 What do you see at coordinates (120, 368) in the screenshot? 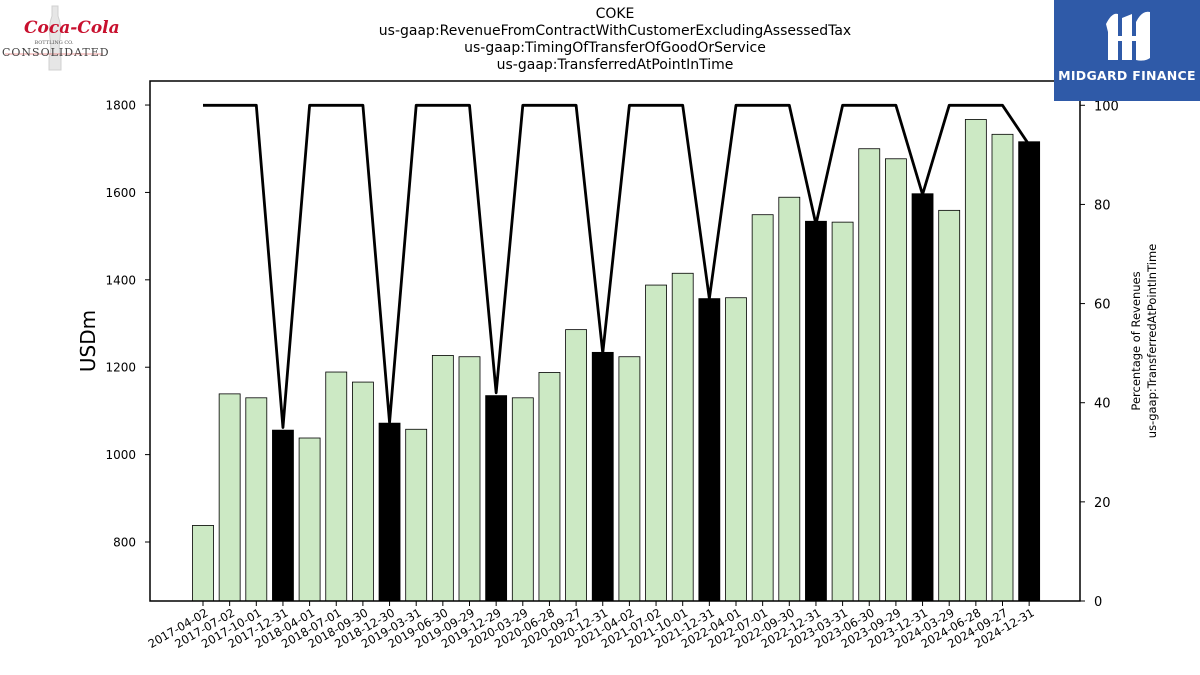
I see `y-tick-label: 1200` at bounding box center [120, 368].